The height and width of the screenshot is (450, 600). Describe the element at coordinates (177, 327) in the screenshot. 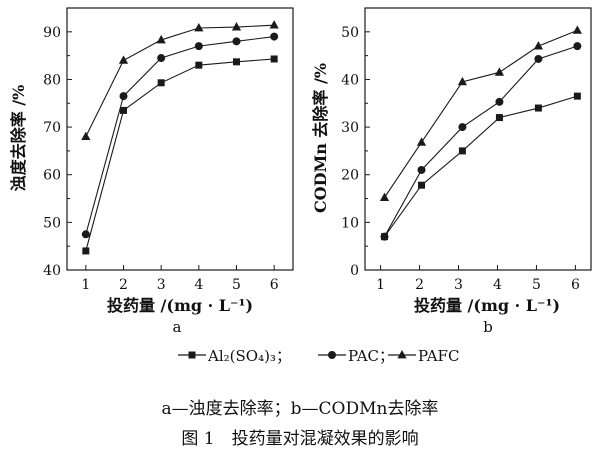

I see `panel-label: a` at that location.